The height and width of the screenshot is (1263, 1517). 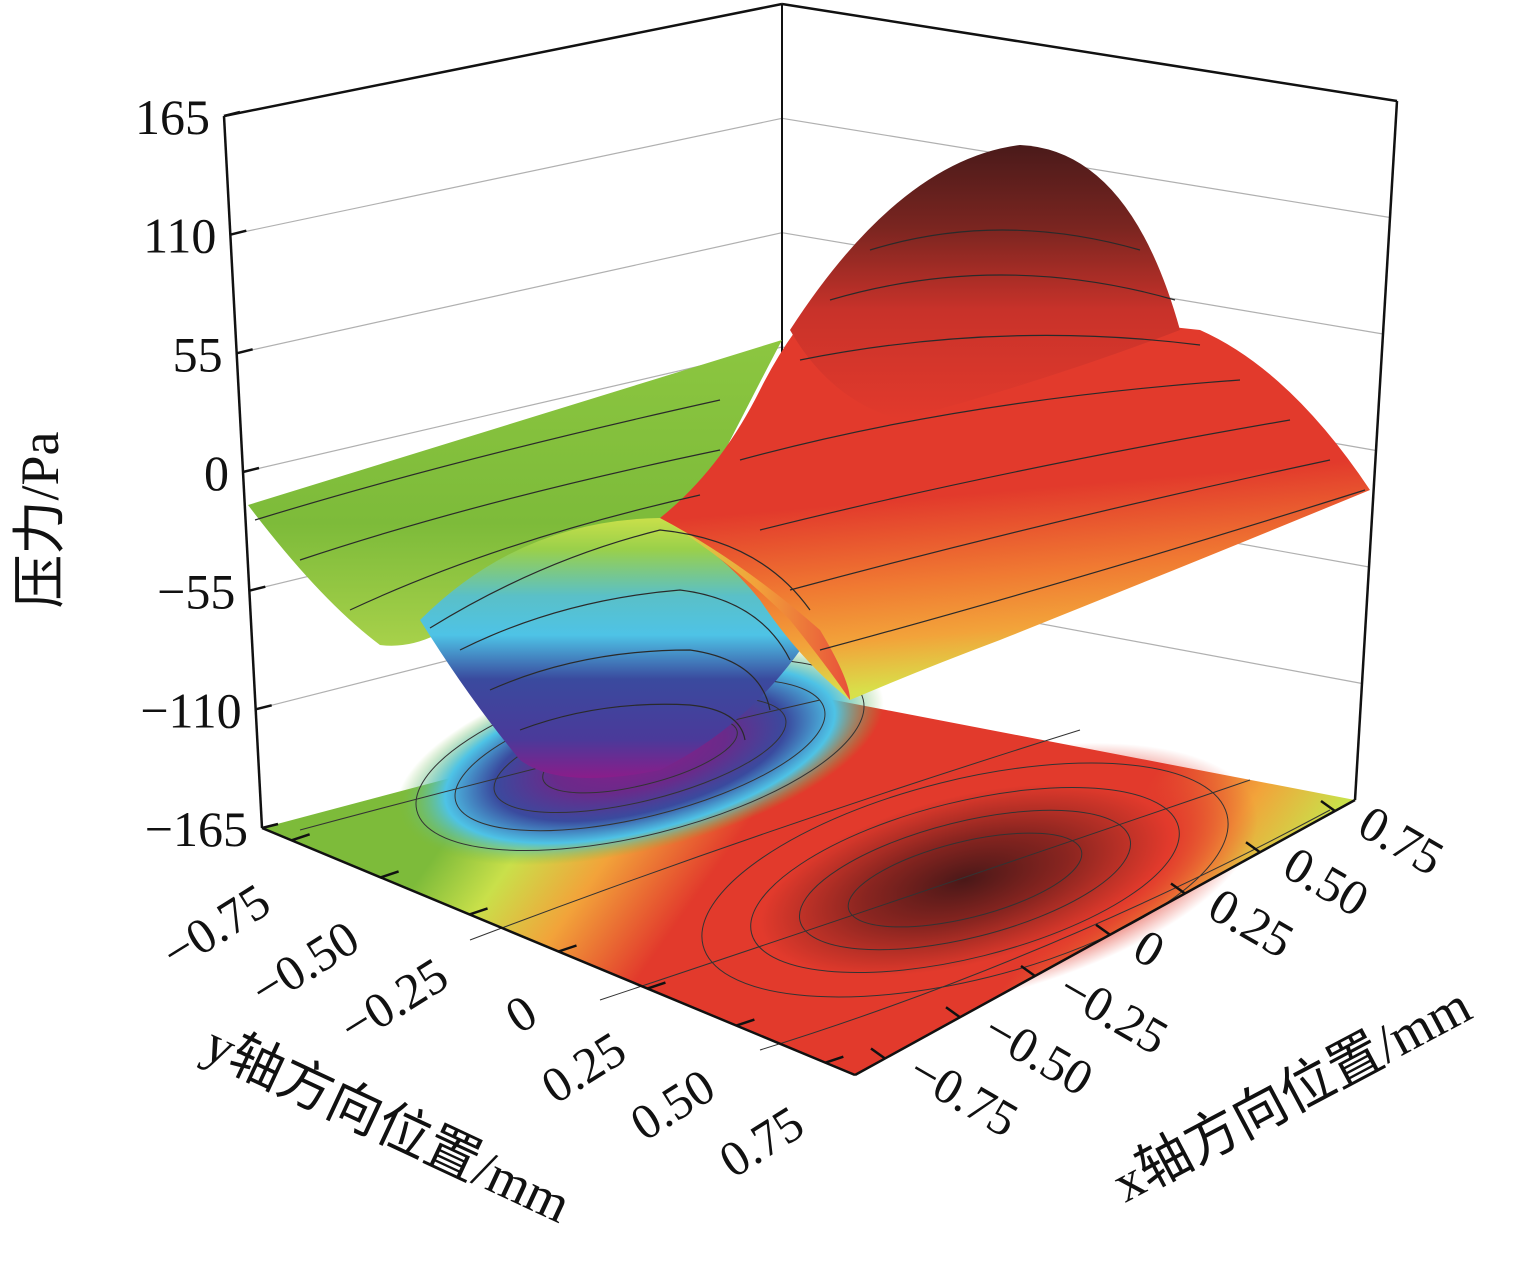 I want to click on z-tick-label: 0, so click(x=216, y=473).